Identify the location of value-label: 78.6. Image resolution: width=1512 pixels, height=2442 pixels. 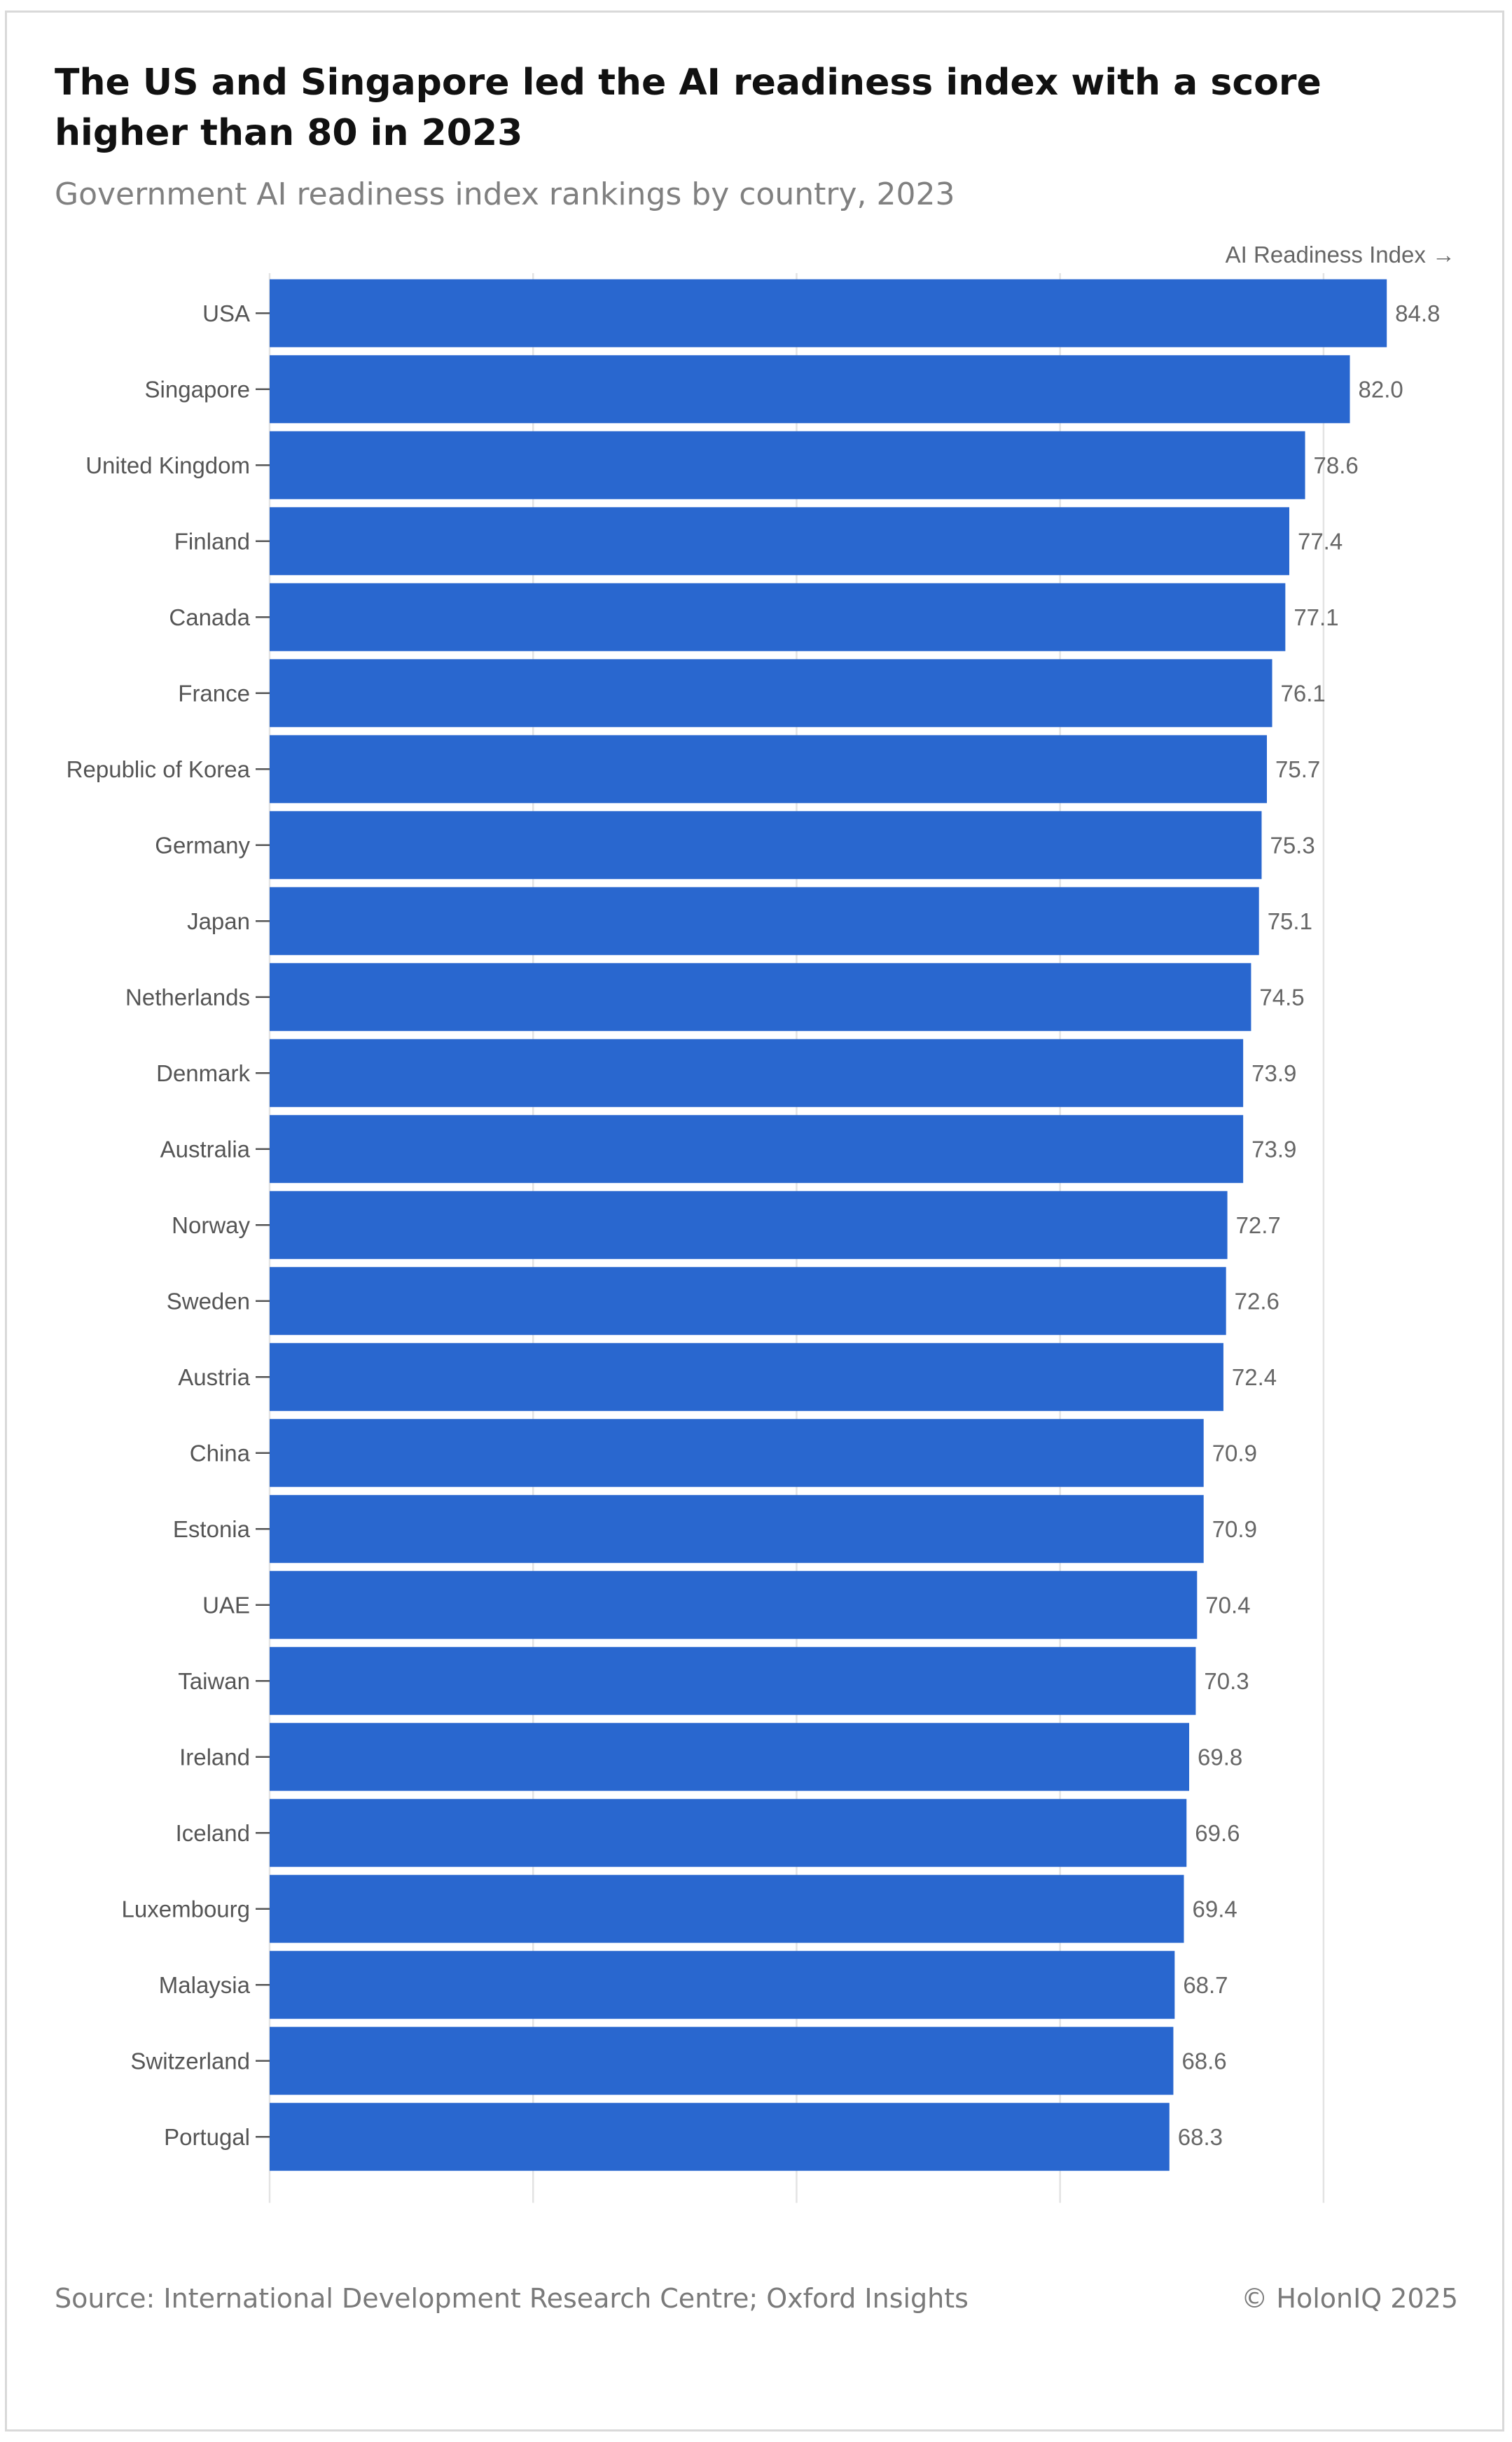
(1336, 465).